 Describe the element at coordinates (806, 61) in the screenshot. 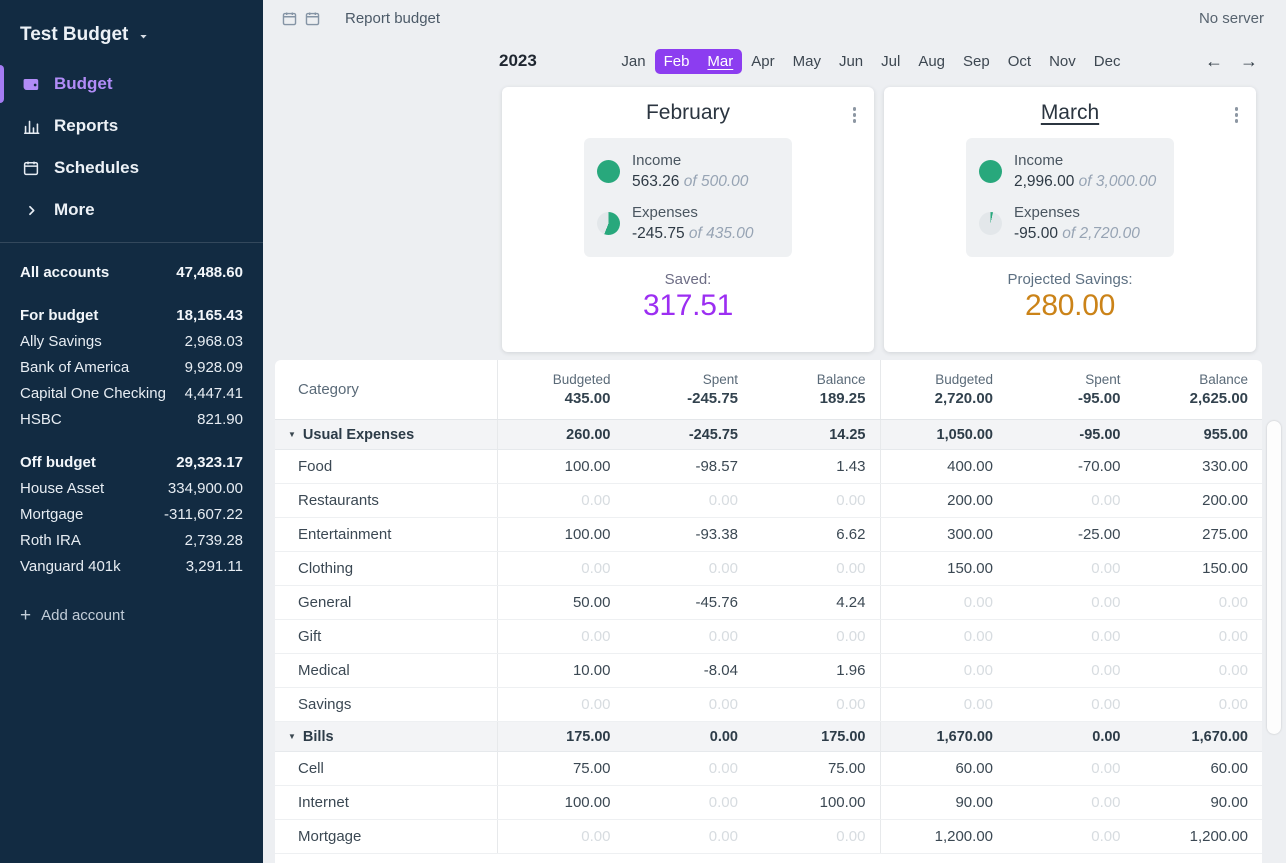

I see `month-may: May` at that location.